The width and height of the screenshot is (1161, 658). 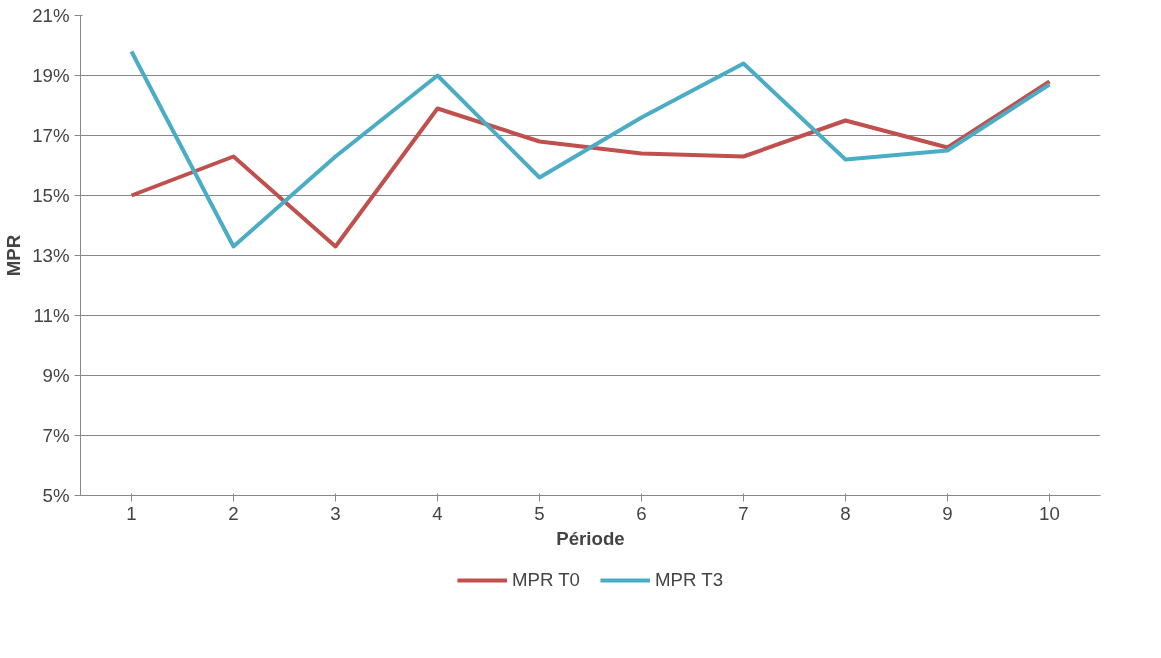 I want to click on x-tick-label: 4, so click(x=437, y=513).